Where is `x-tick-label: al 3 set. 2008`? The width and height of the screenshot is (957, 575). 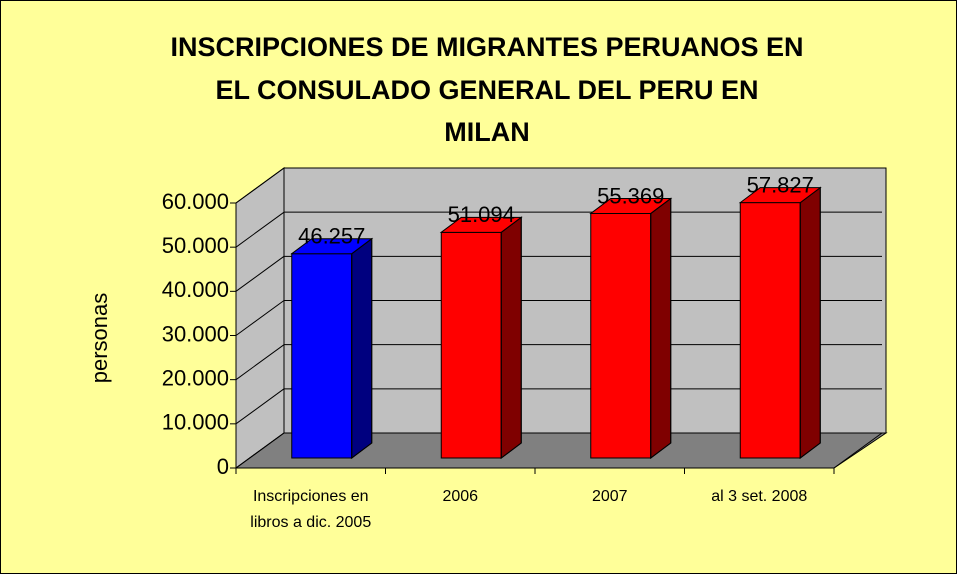 x-tick-label: al 3 set. 2008 is located at coordinates (759, 496).